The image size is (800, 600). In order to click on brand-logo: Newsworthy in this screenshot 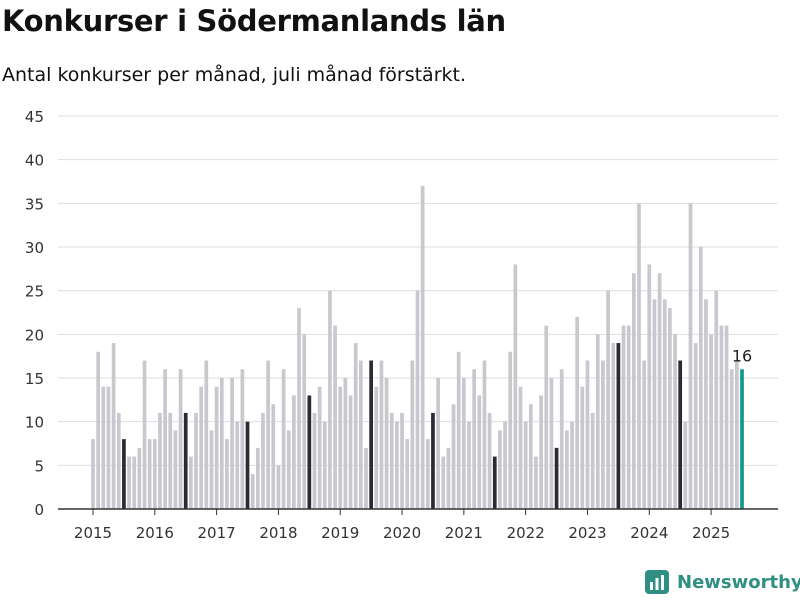, I will do `click(722, 582)`.